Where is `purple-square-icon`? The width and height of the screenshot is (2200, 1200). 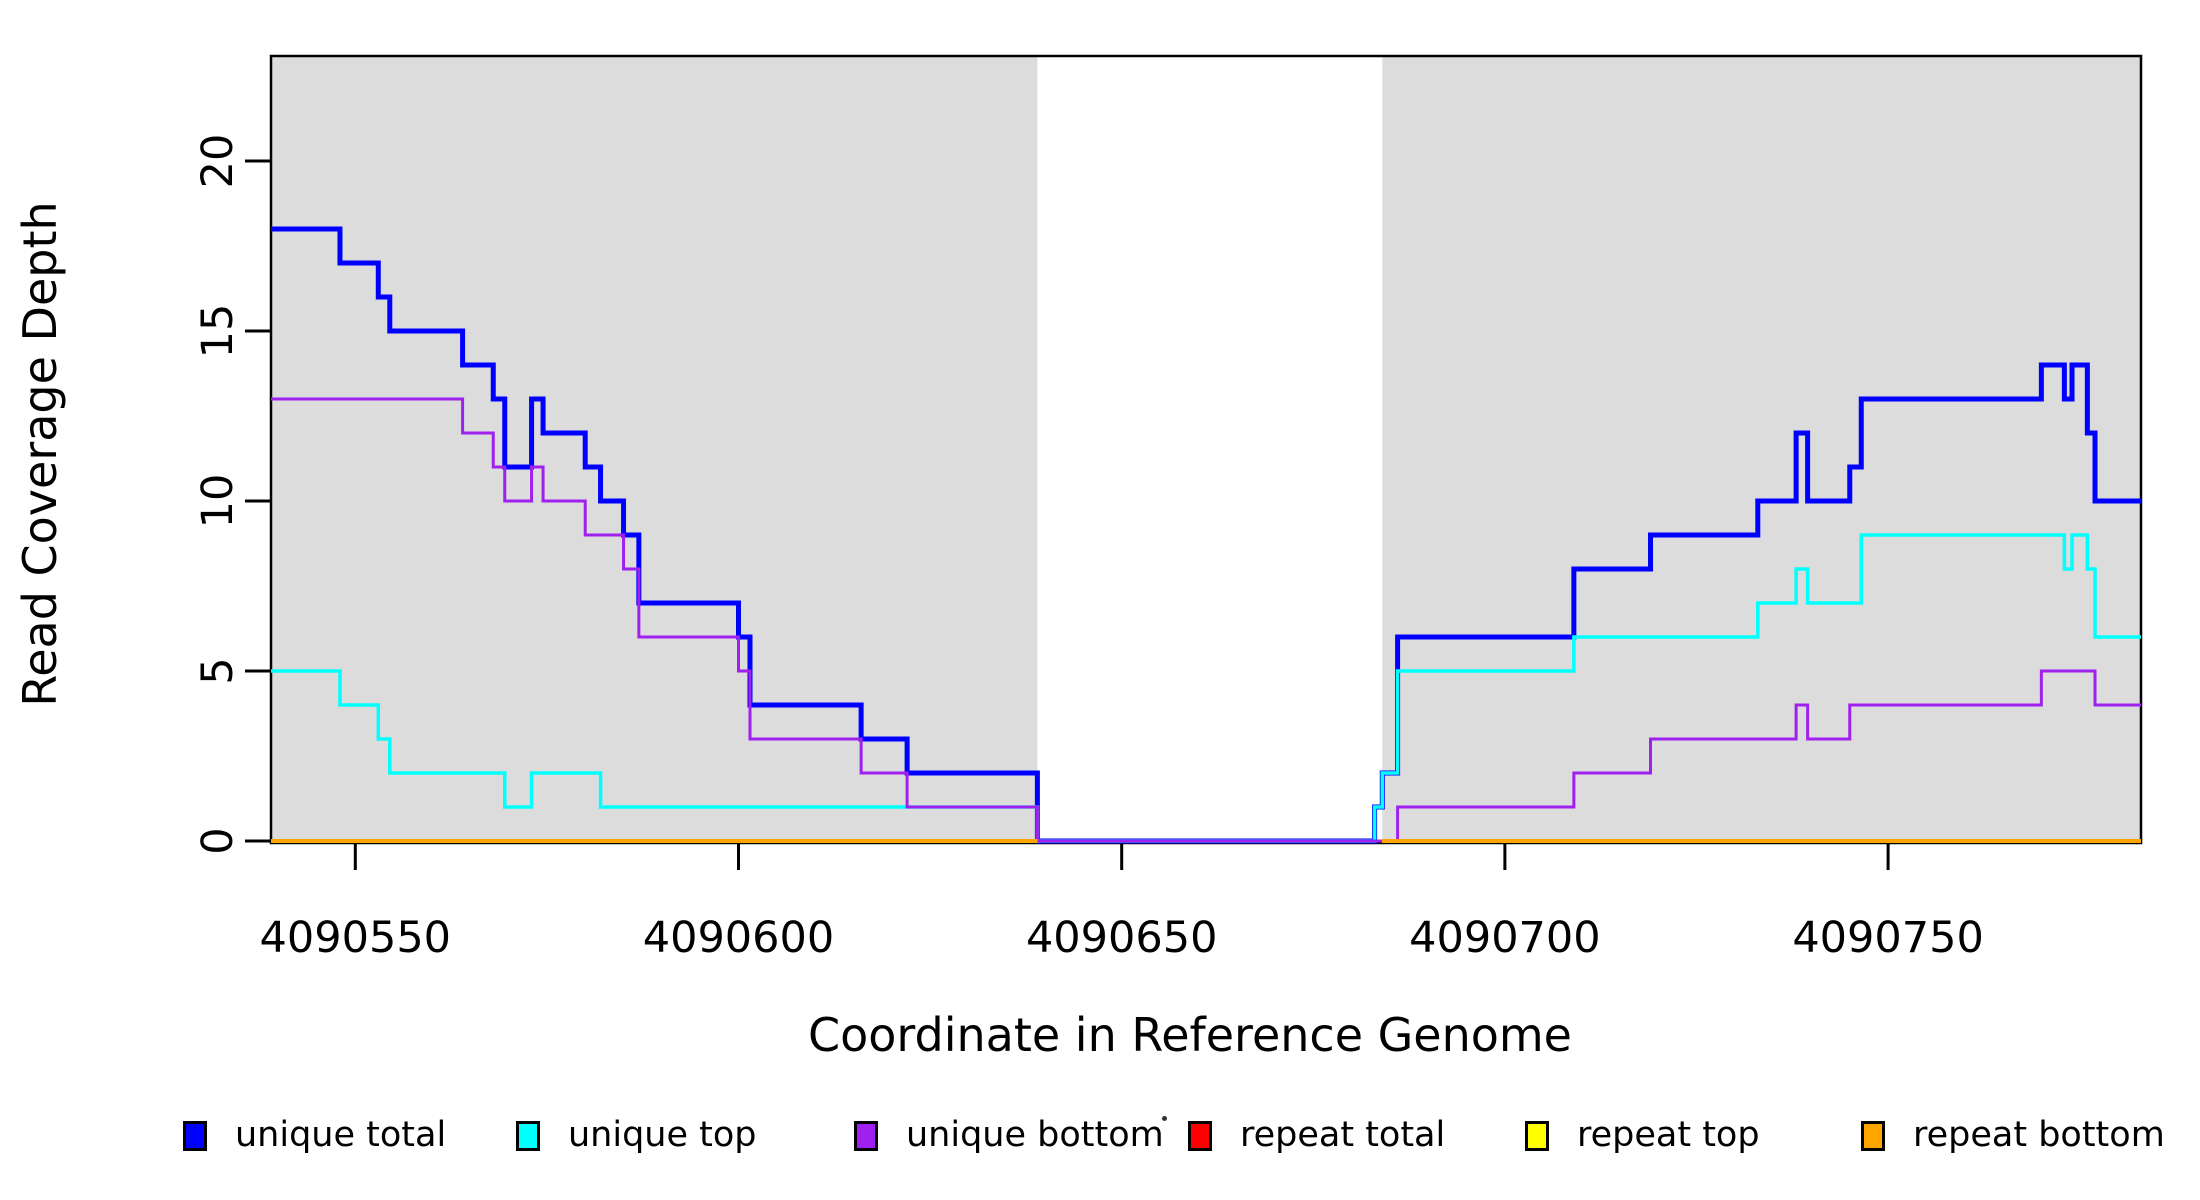 purple-square-icon is located at coordinates (866, 1135).